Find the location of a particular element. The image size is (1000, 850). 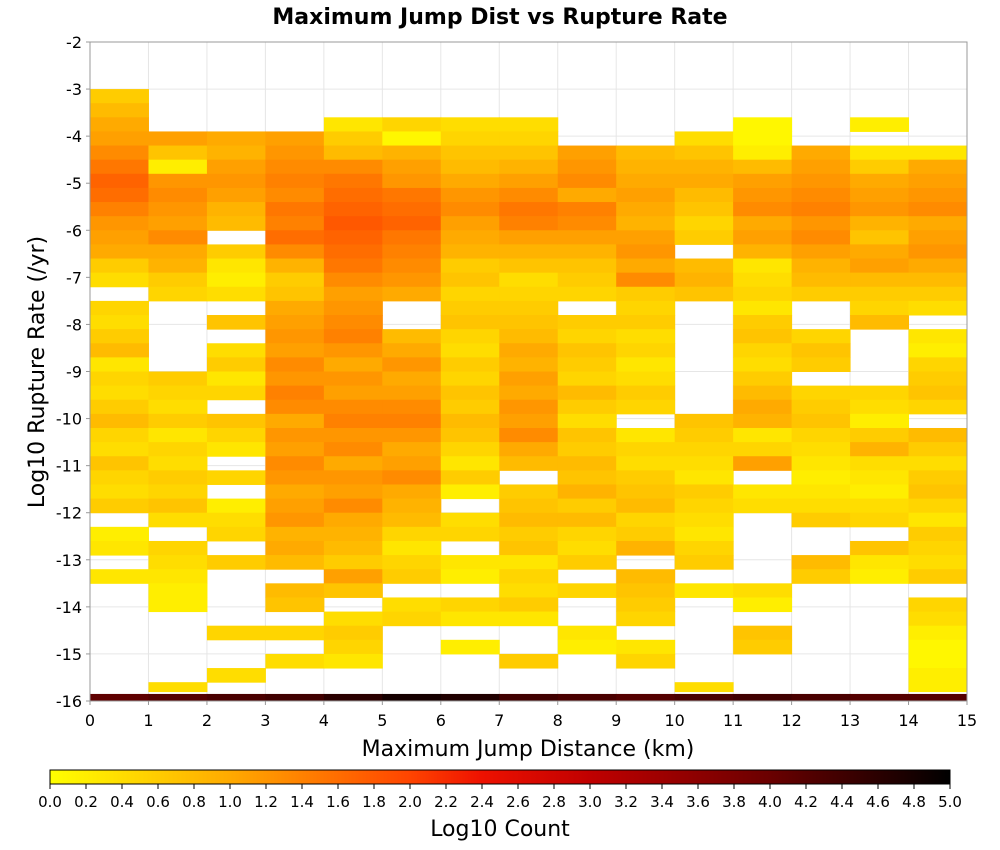

x-tick-label: 14 is located at coordinates (908, 720).